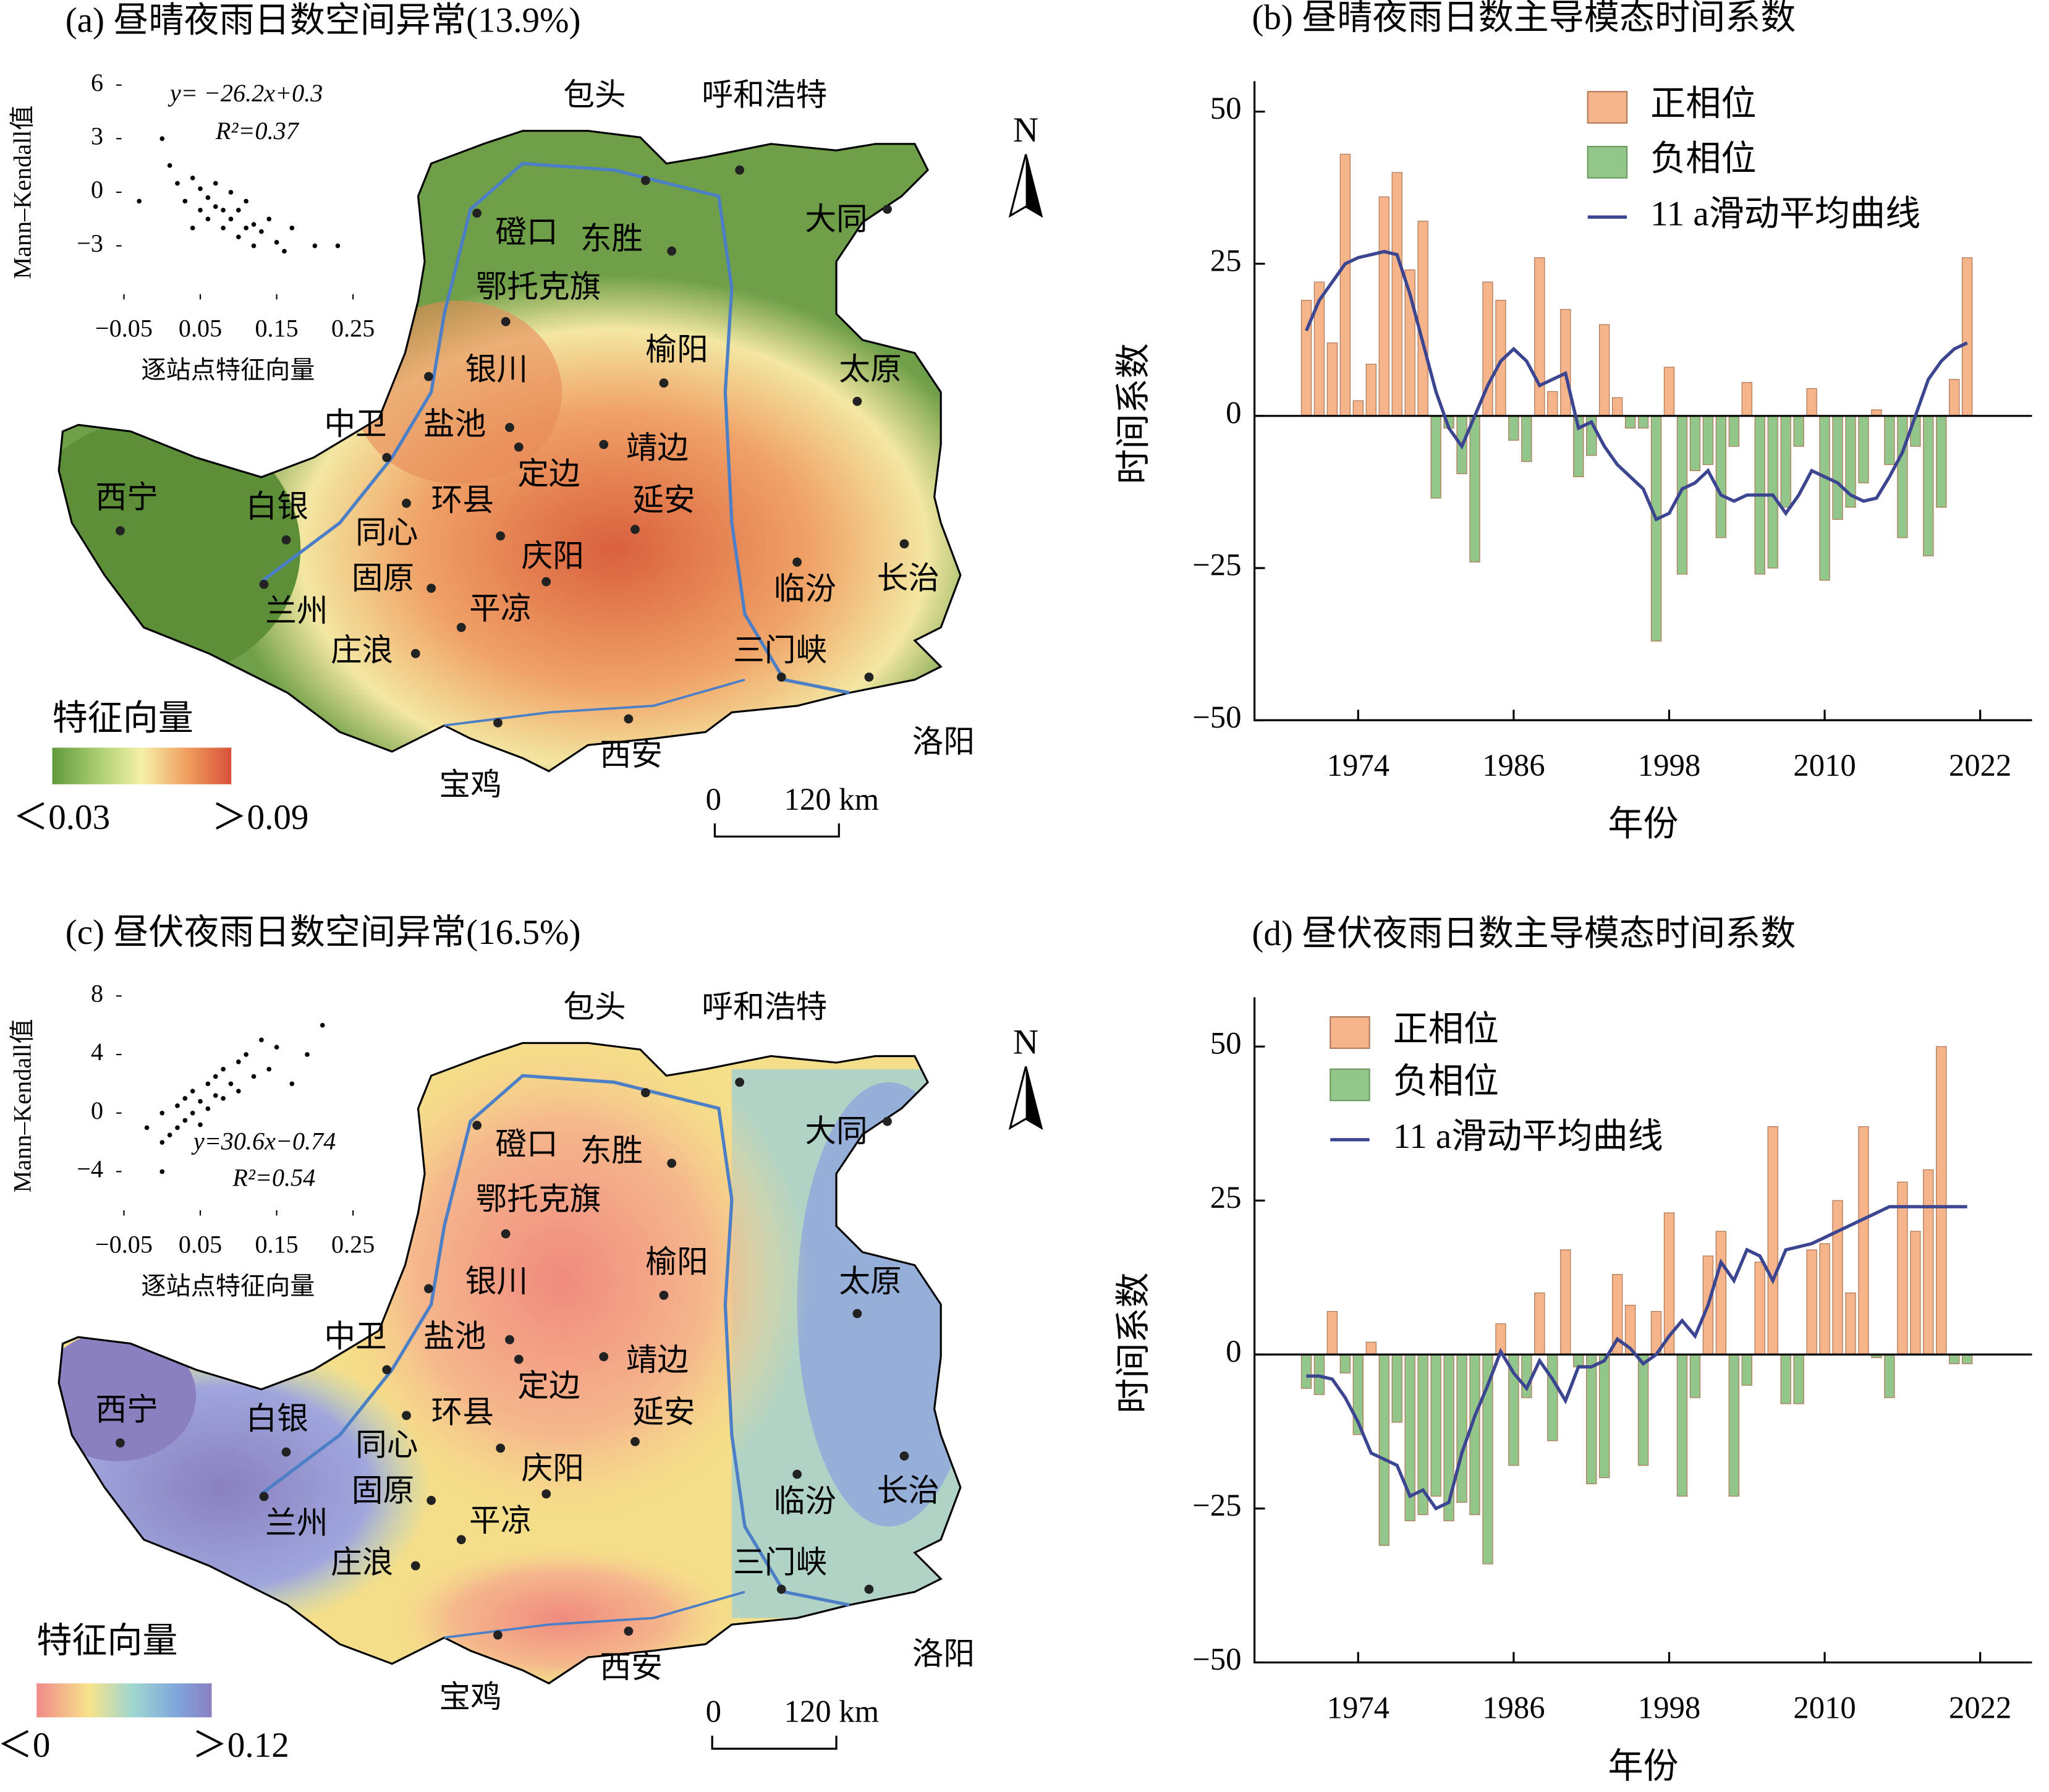  I want to click on city-label: 三门峡, so click(780, 650).